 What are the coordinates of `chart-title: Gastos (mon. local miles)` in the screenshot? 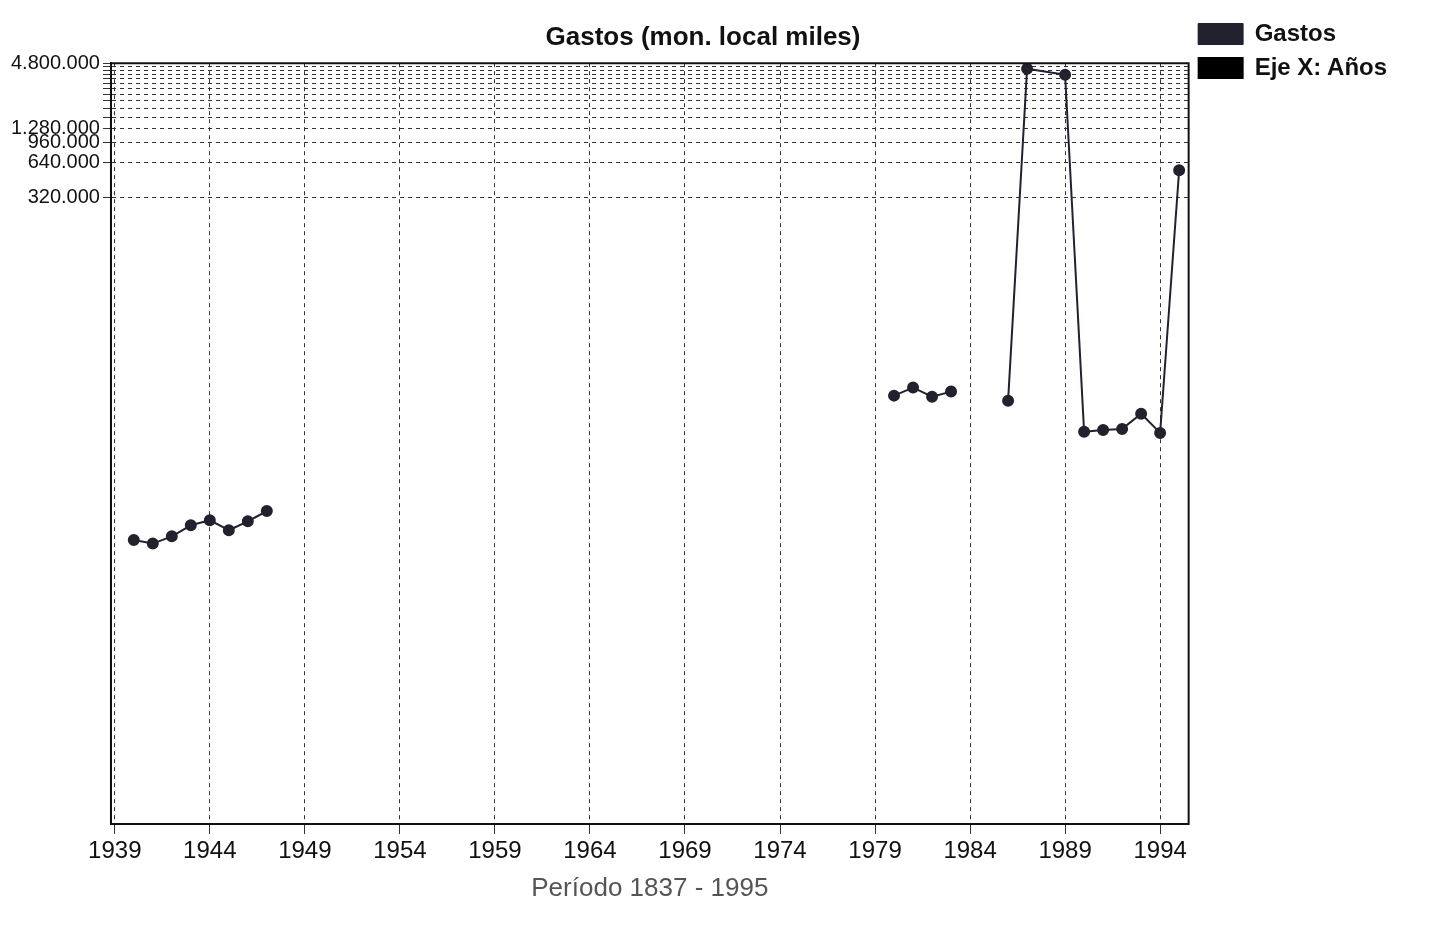 It's located at (703, 35).